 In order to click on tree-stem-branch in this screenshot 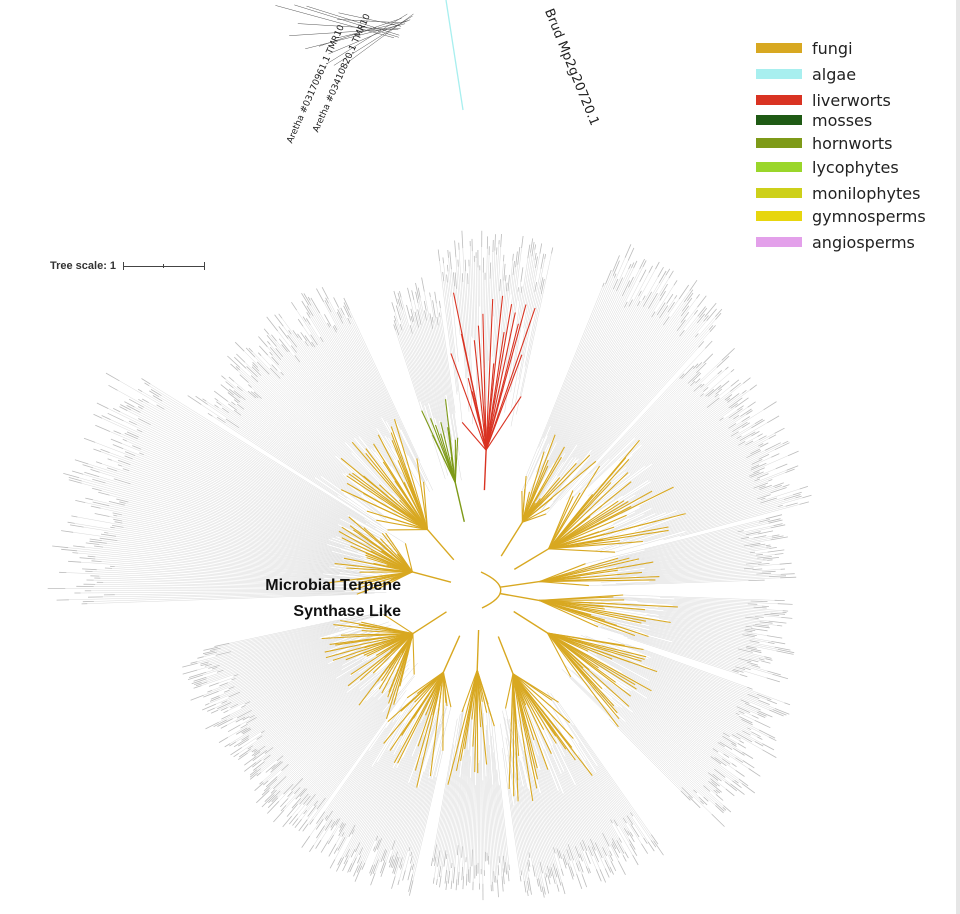, I will do `click(440, 545)`.